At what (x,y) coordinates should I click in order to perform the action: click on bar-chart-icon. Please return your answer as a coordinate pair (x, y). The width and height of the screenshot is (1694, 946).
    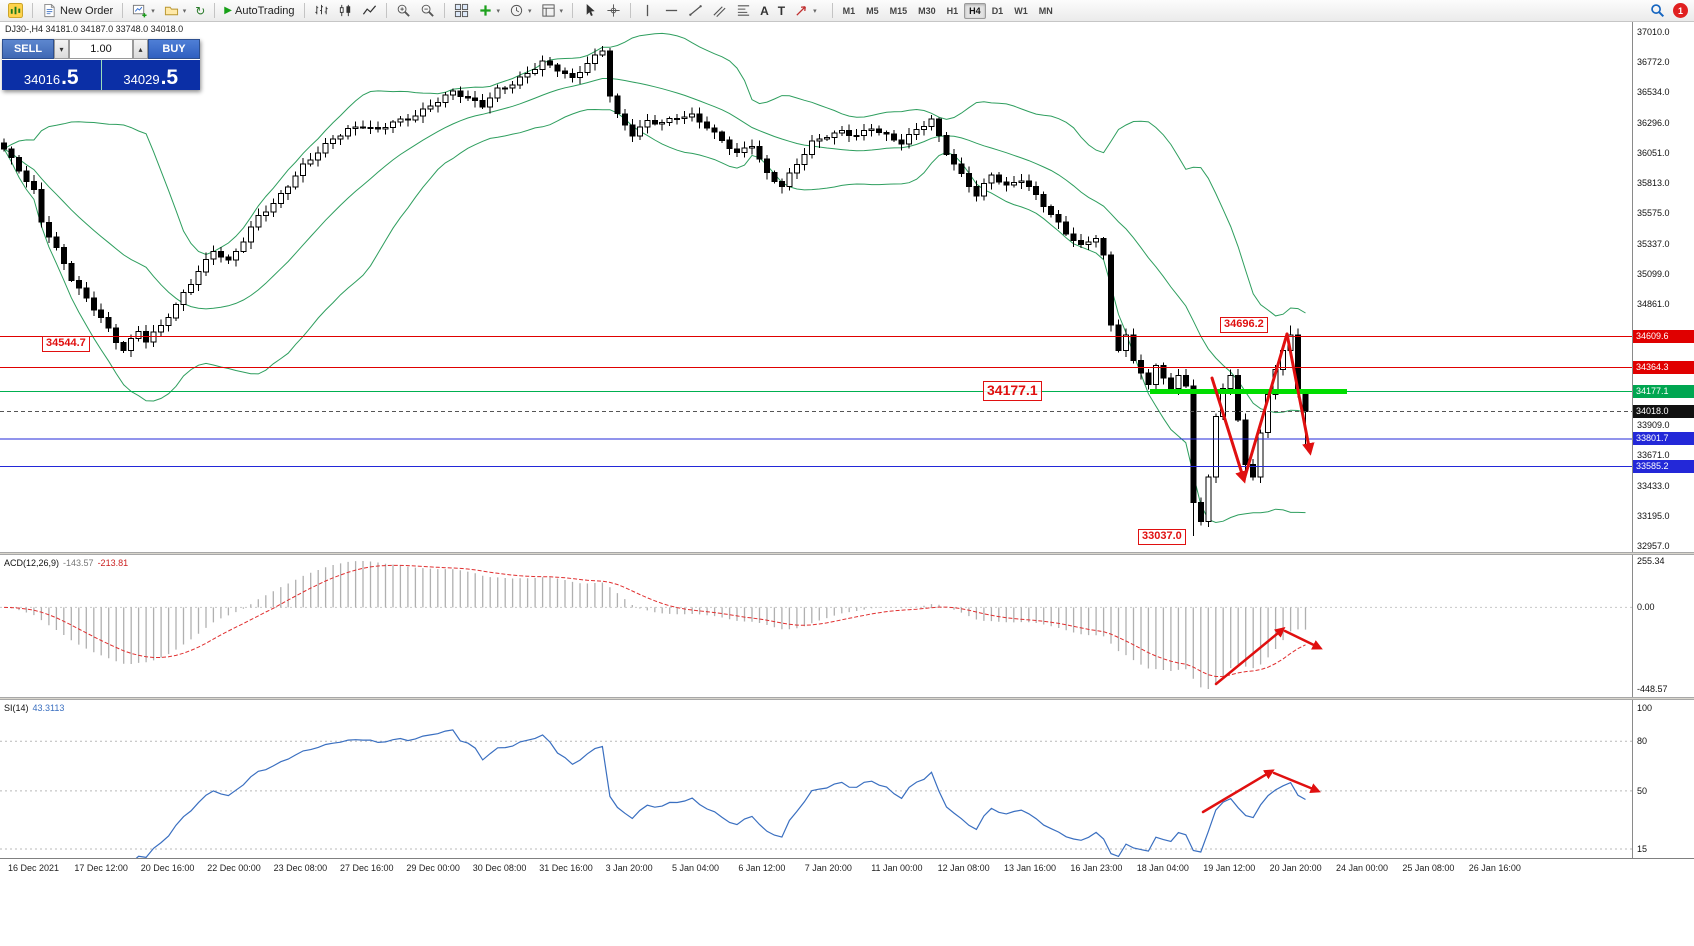
    Looking at the image, I should click on (321, 11).